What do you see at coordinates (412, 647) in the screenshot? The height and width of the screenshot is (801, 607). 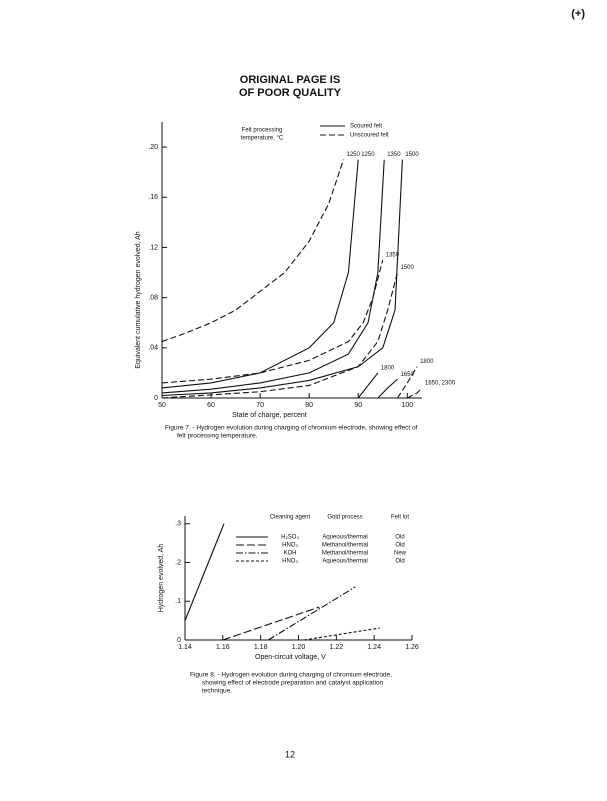 I see `x-tick-label: 1.26` at bounding box center [412, 647].